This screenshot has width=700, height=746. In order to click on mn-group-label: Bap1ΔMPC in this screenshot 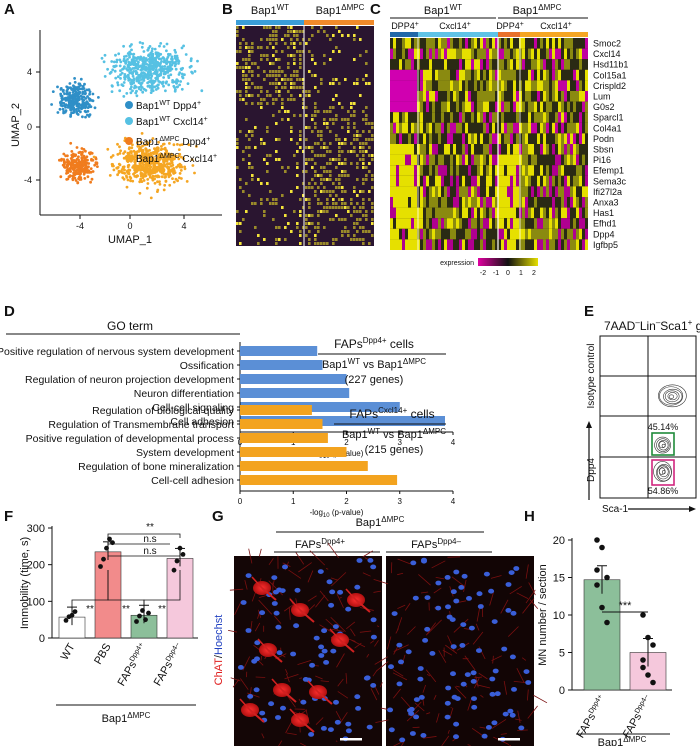, I will do `click(622, 740)`.